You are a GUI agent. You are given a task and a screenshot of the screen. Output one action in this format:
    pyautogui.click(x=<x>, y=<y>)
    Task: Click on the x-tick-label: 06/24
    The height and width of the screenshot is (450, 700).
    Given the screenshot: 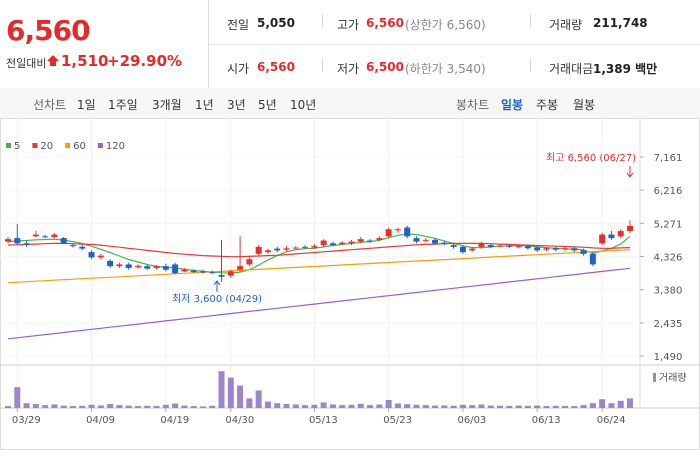 What is the action you would take?
    pyautogui.click(x=611, y=420)
    